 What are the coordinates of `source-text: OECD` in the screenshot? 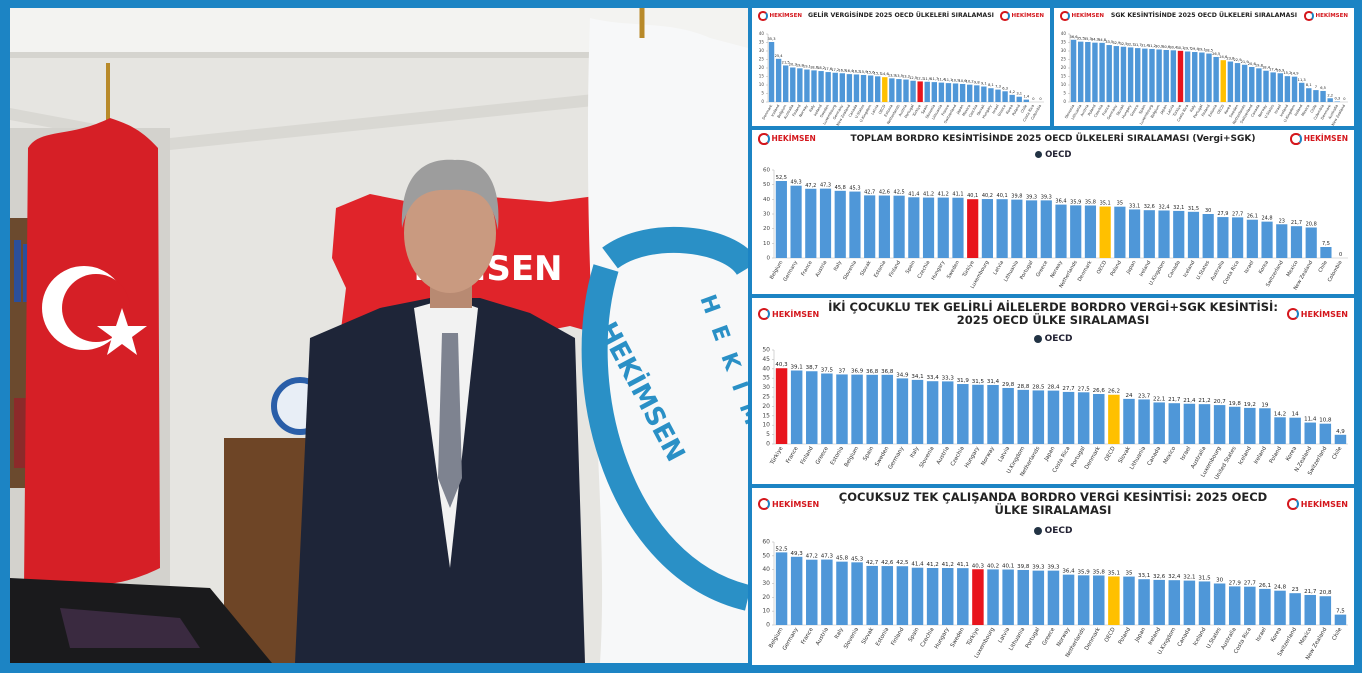 It's located at (1058, 155).